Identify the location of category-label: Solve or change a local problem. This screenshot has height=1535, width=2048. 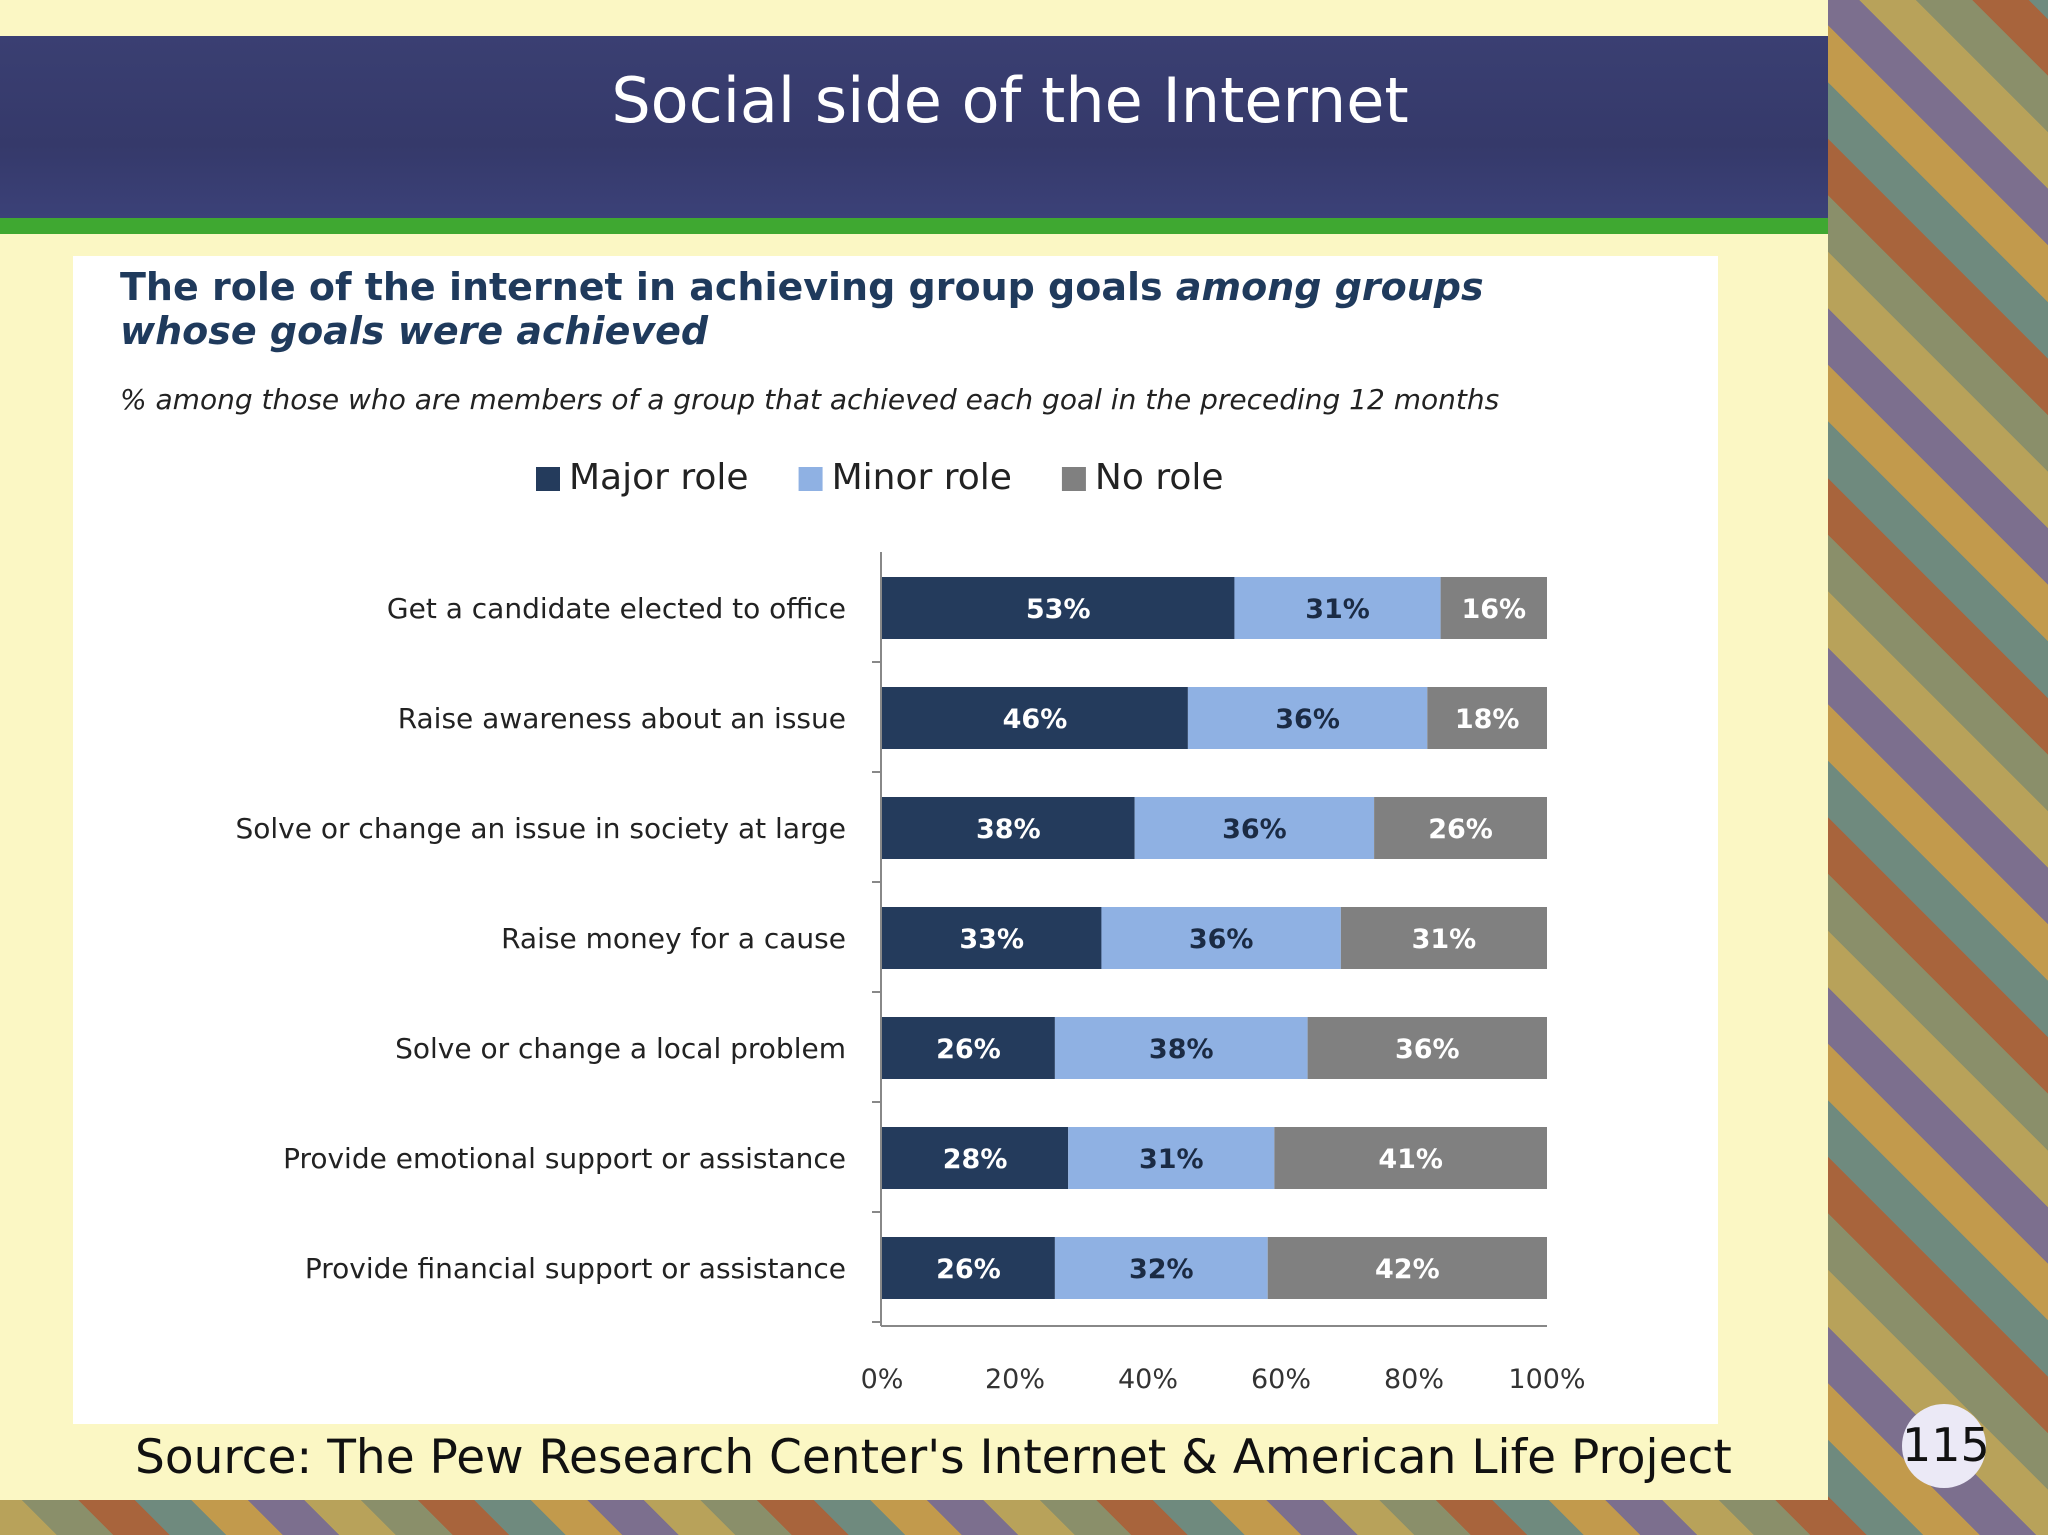
(620, 1048).